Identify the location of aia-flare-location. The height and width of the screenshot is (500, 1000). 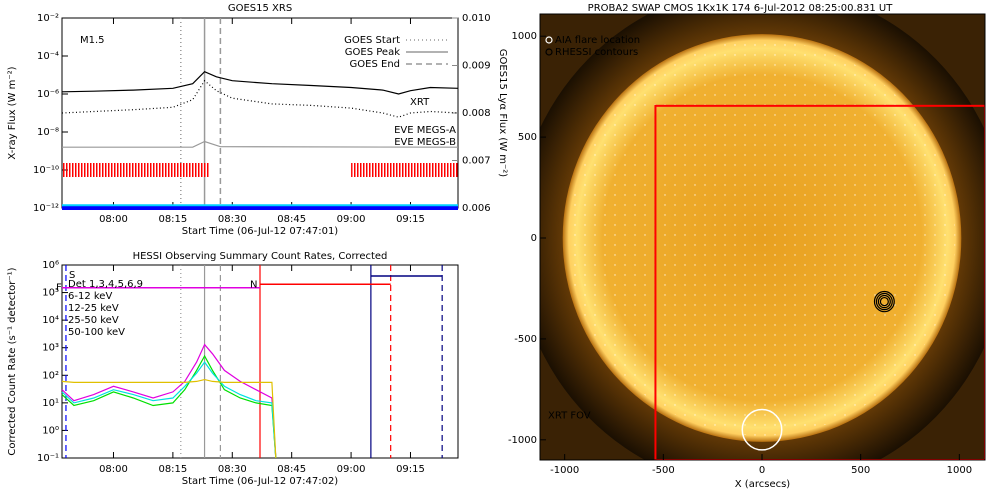
(762, 429).